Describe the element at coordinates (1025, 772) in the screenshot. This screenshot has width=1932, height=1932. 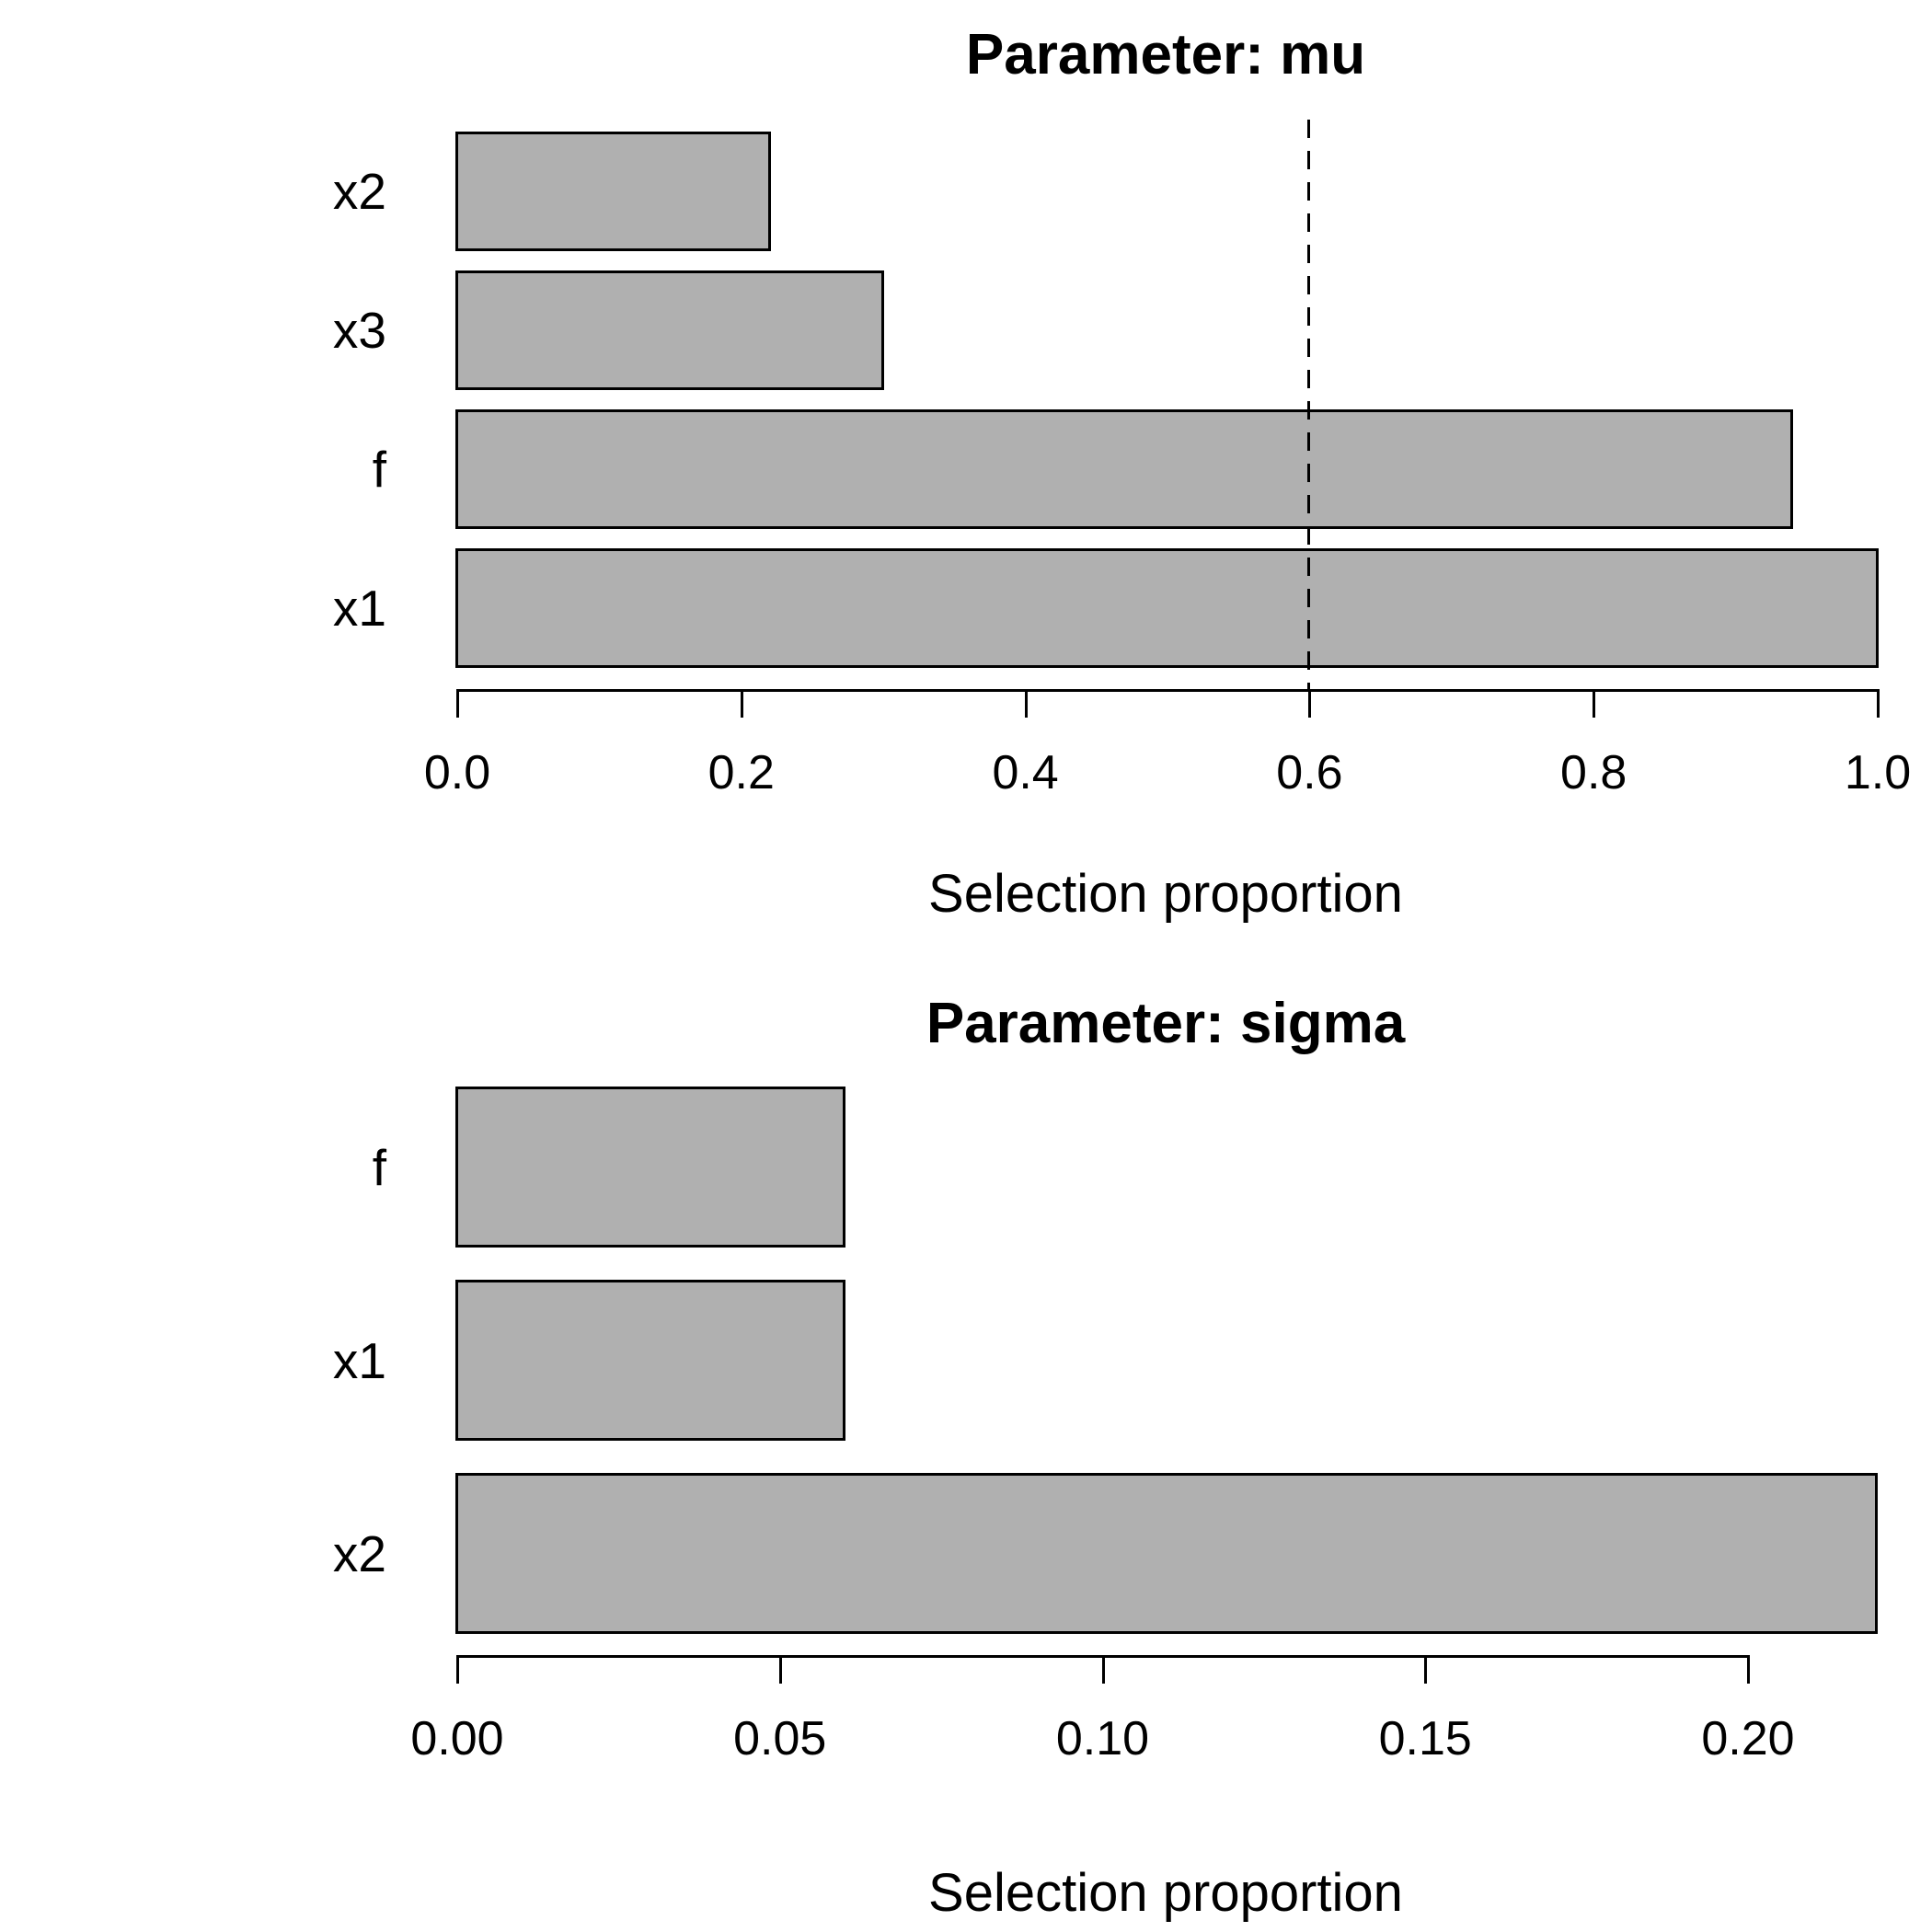
I see `x-axis-tick-label: 0.4` at that location.